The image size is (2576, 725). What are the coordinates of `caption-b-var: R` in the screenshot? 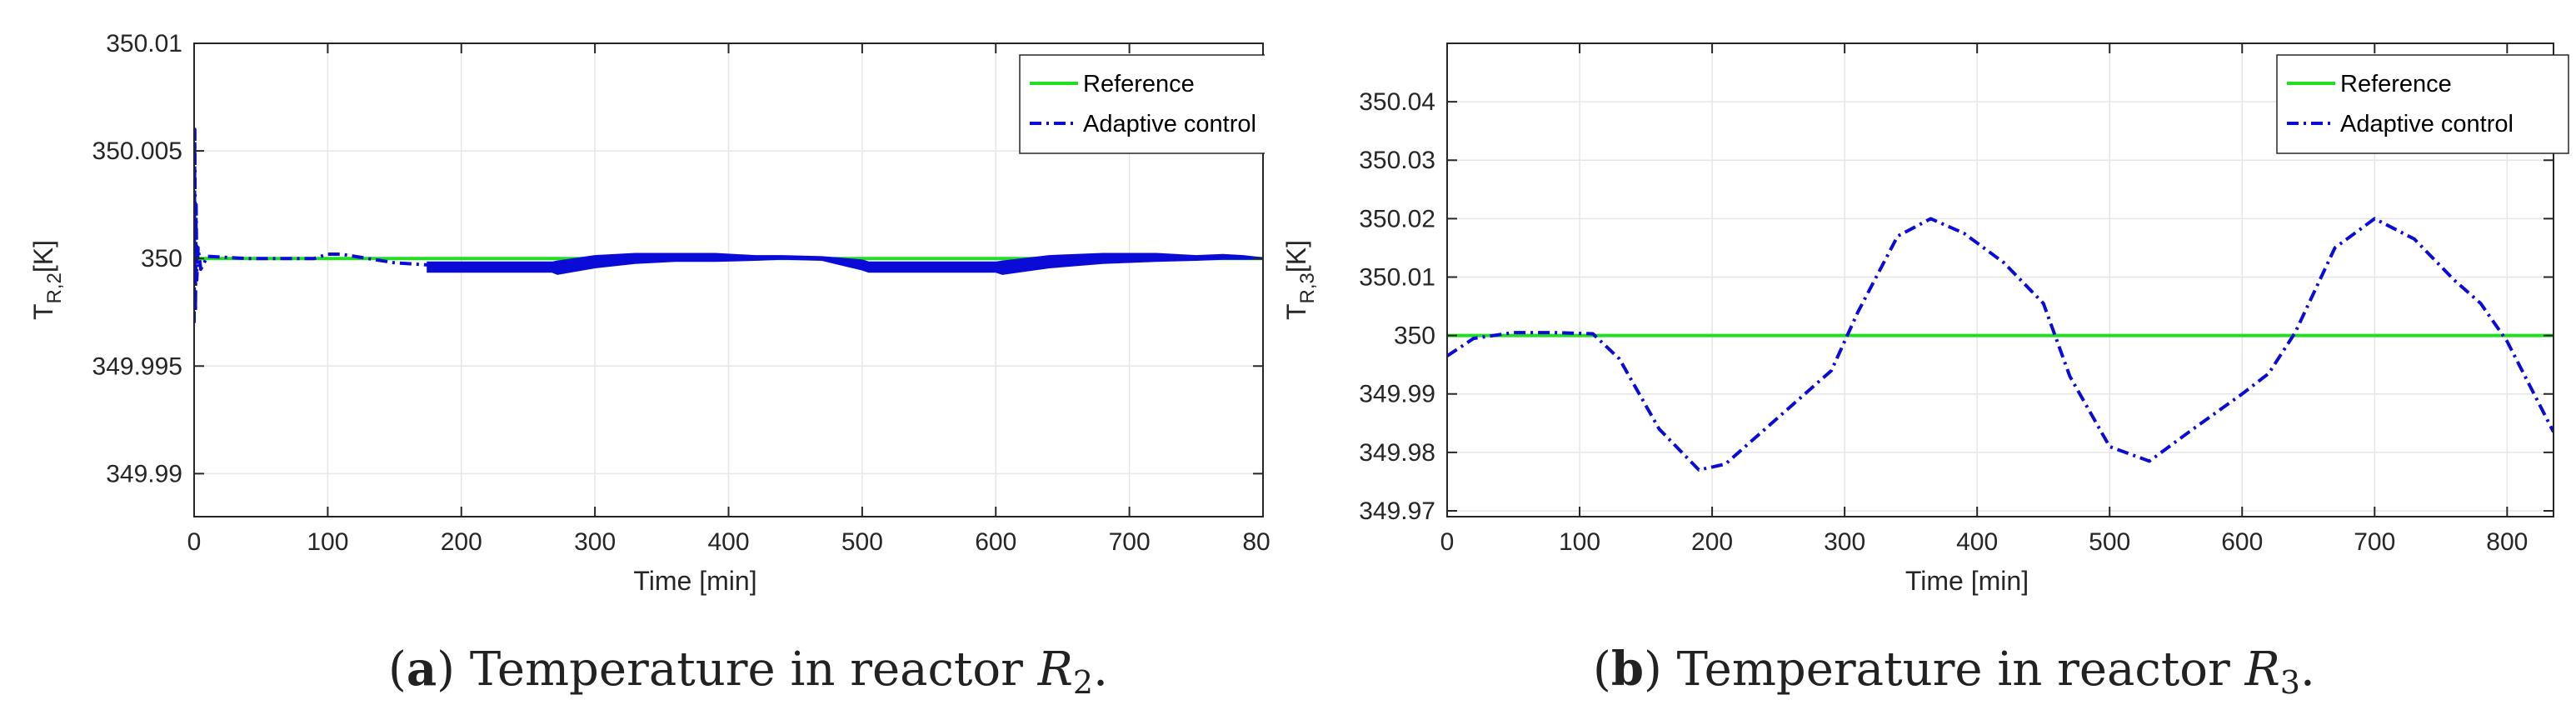 It's located at (2262, 669).